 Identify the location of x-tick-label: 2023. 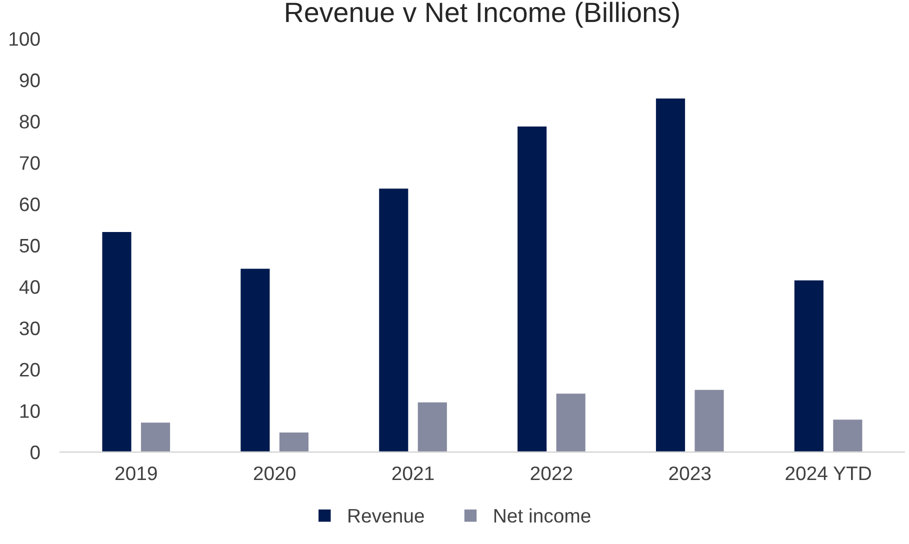
(690, 473).